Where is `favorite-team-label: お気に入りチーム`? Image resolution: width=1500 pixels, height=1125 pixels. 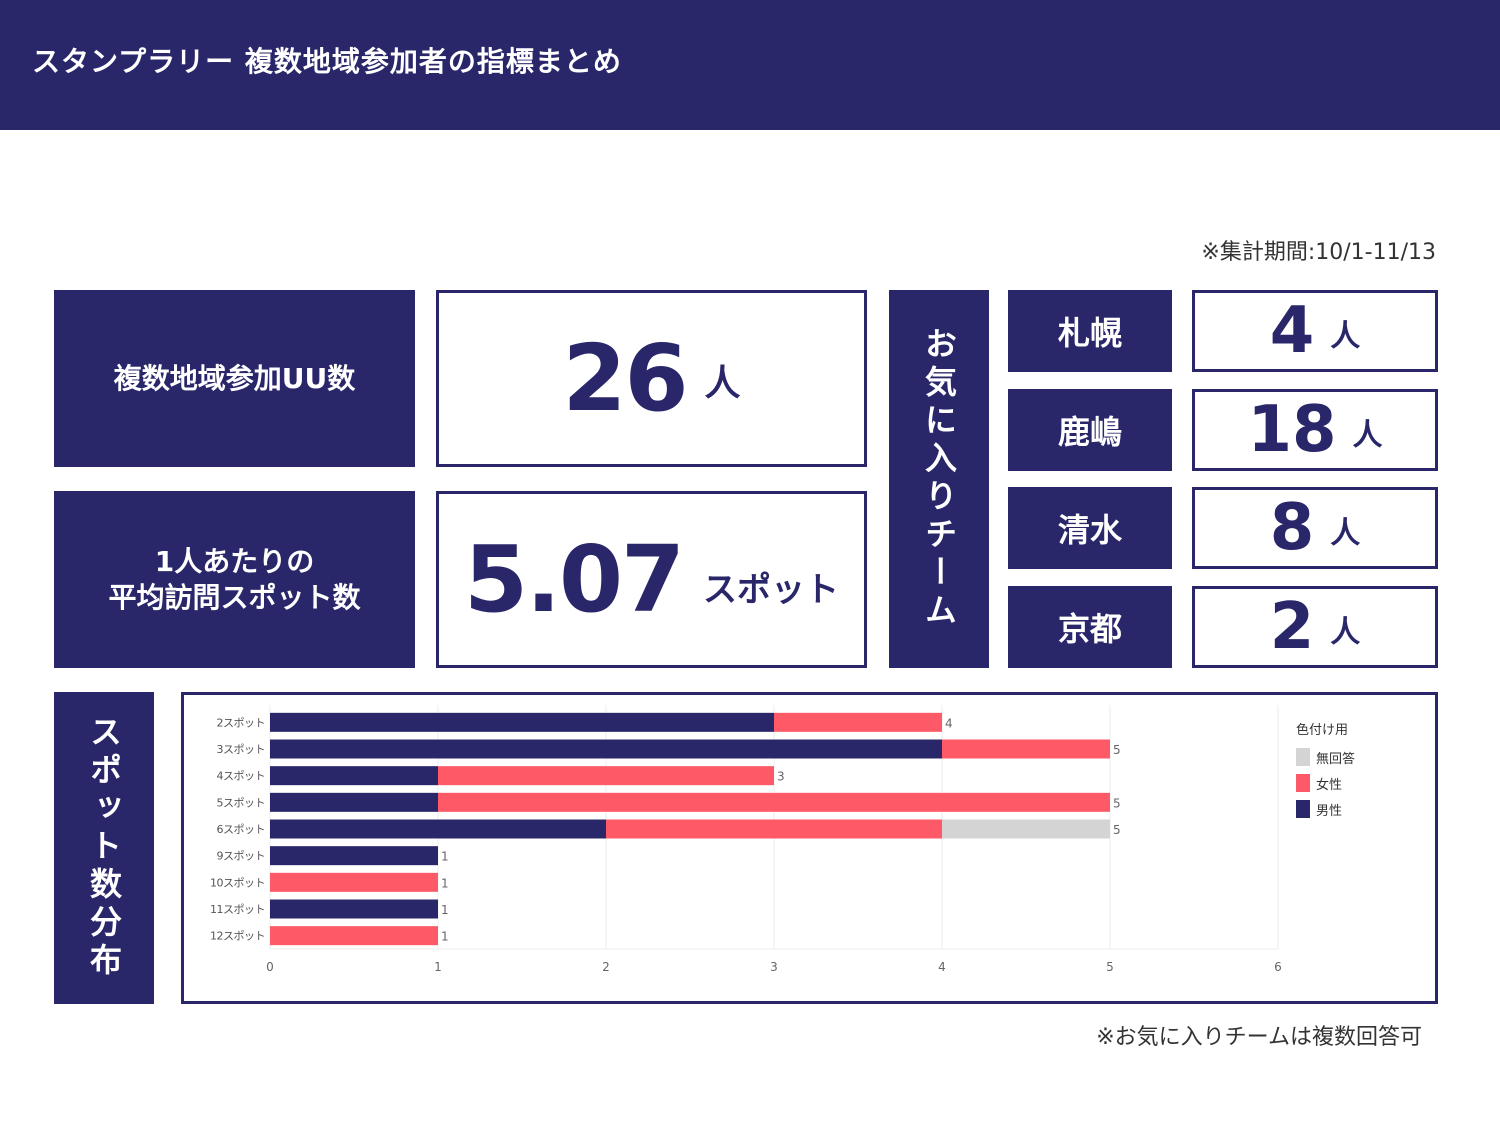 favorite-team-label: お気に入りチーム is located at coordinates (939, 479).